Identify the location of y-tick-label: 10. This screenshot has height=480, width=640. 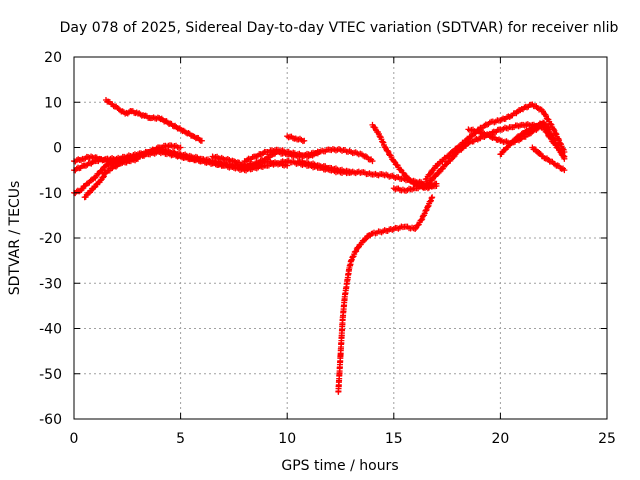
(53, 103).